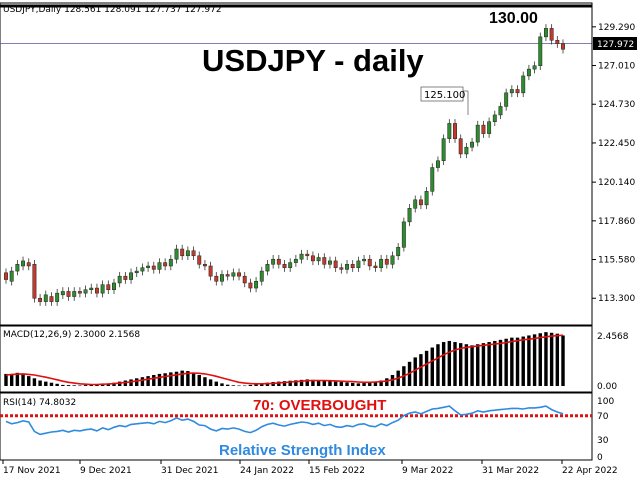 Image resolution: width=640 pixels, height=480 pixels. Describe the element at coordinates (284, 420) in the screenshot. I see `rsi-line` at that location.